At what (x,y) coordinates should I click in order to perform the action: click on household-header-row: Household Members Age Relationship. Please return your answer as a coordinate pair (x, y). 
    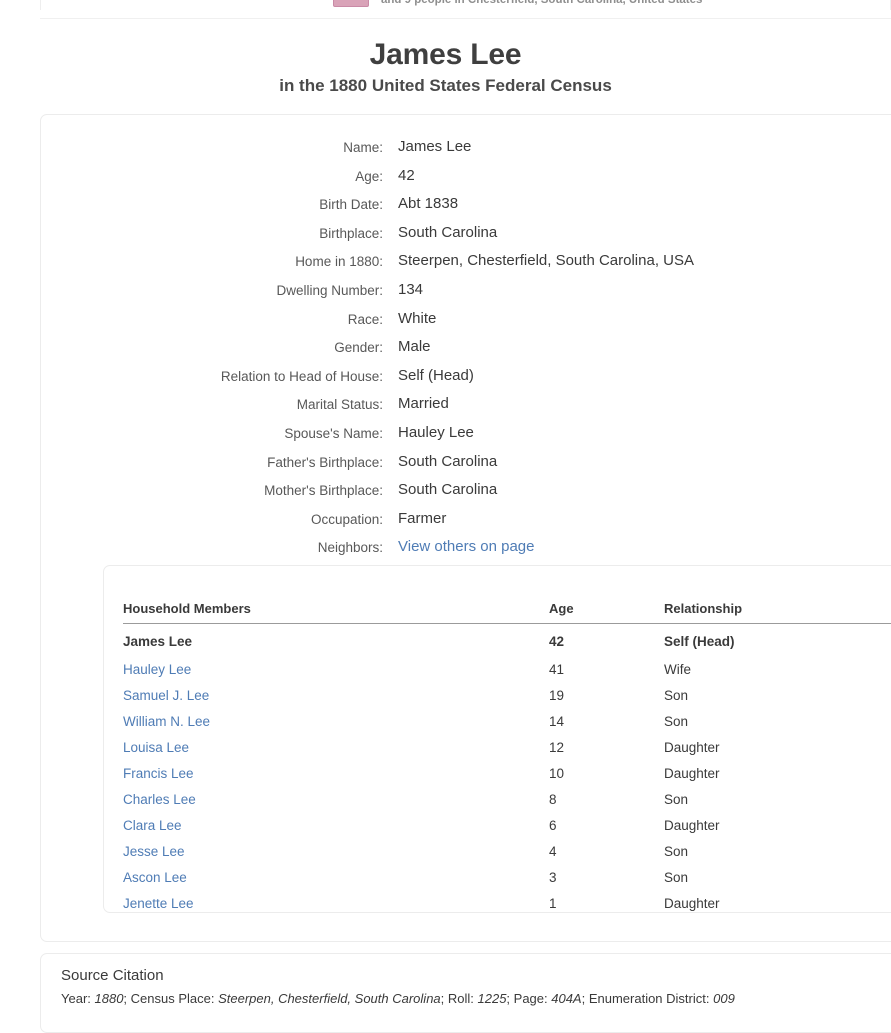
    Looking at the image, I should click on (507, 612).